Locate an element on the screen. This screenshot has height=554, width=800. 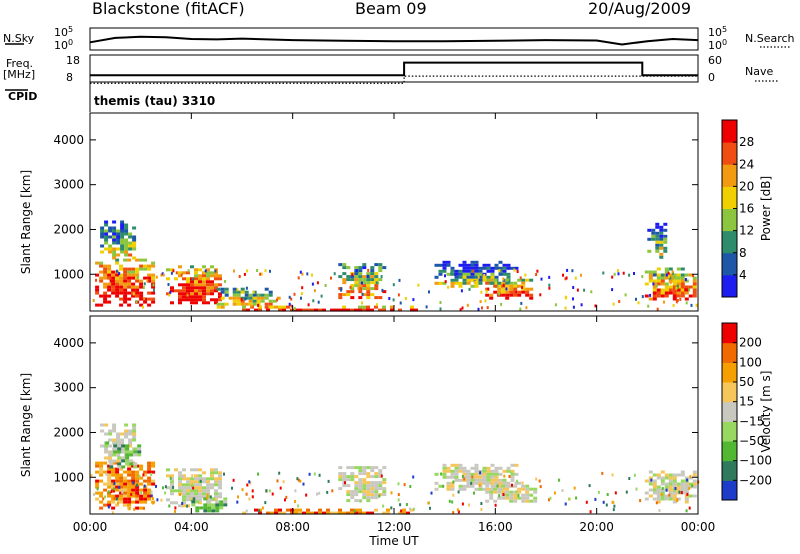
ytick-label-velocity-2: 3000 is located at coordinates (68, 388).